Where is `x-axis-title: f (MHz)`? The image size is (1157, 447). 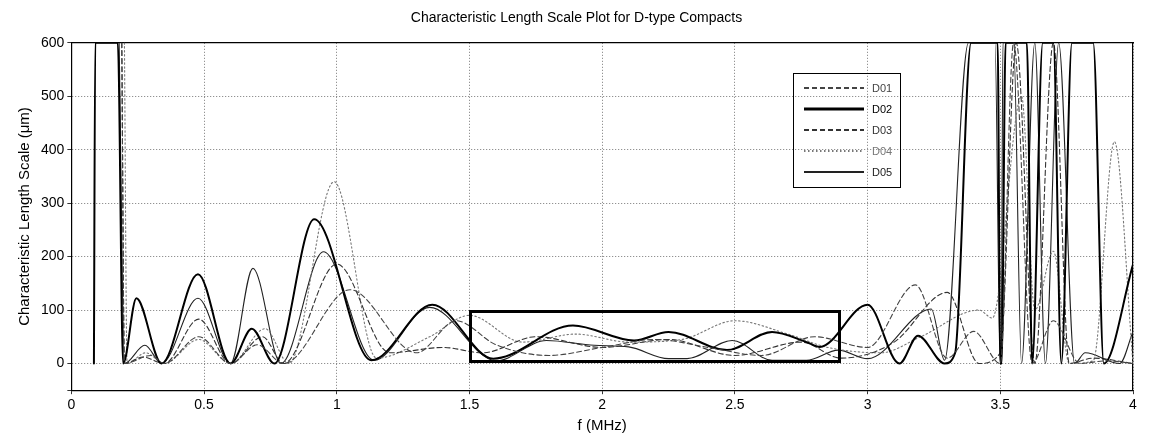
x-axis-title: f (MHz) is located at coordinates (602, 425).